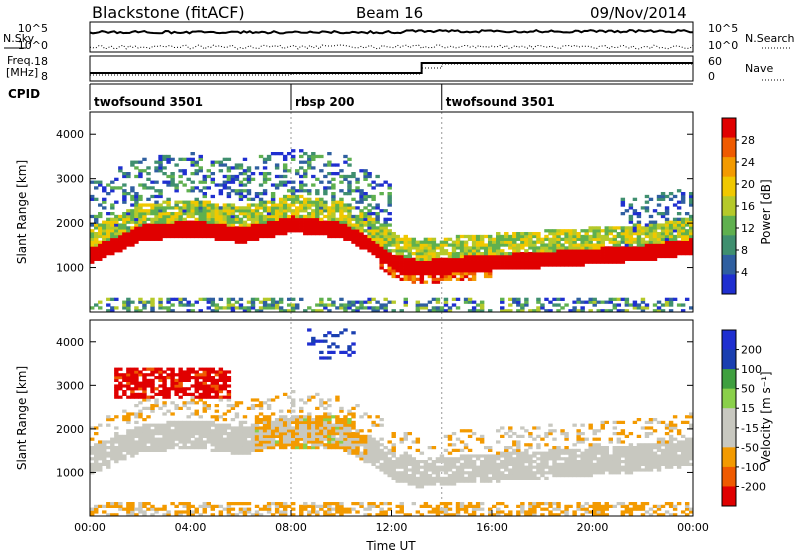 The height and width of the screenshot is (554, 800). I want to click on nsearch-line, so click(391, 47).